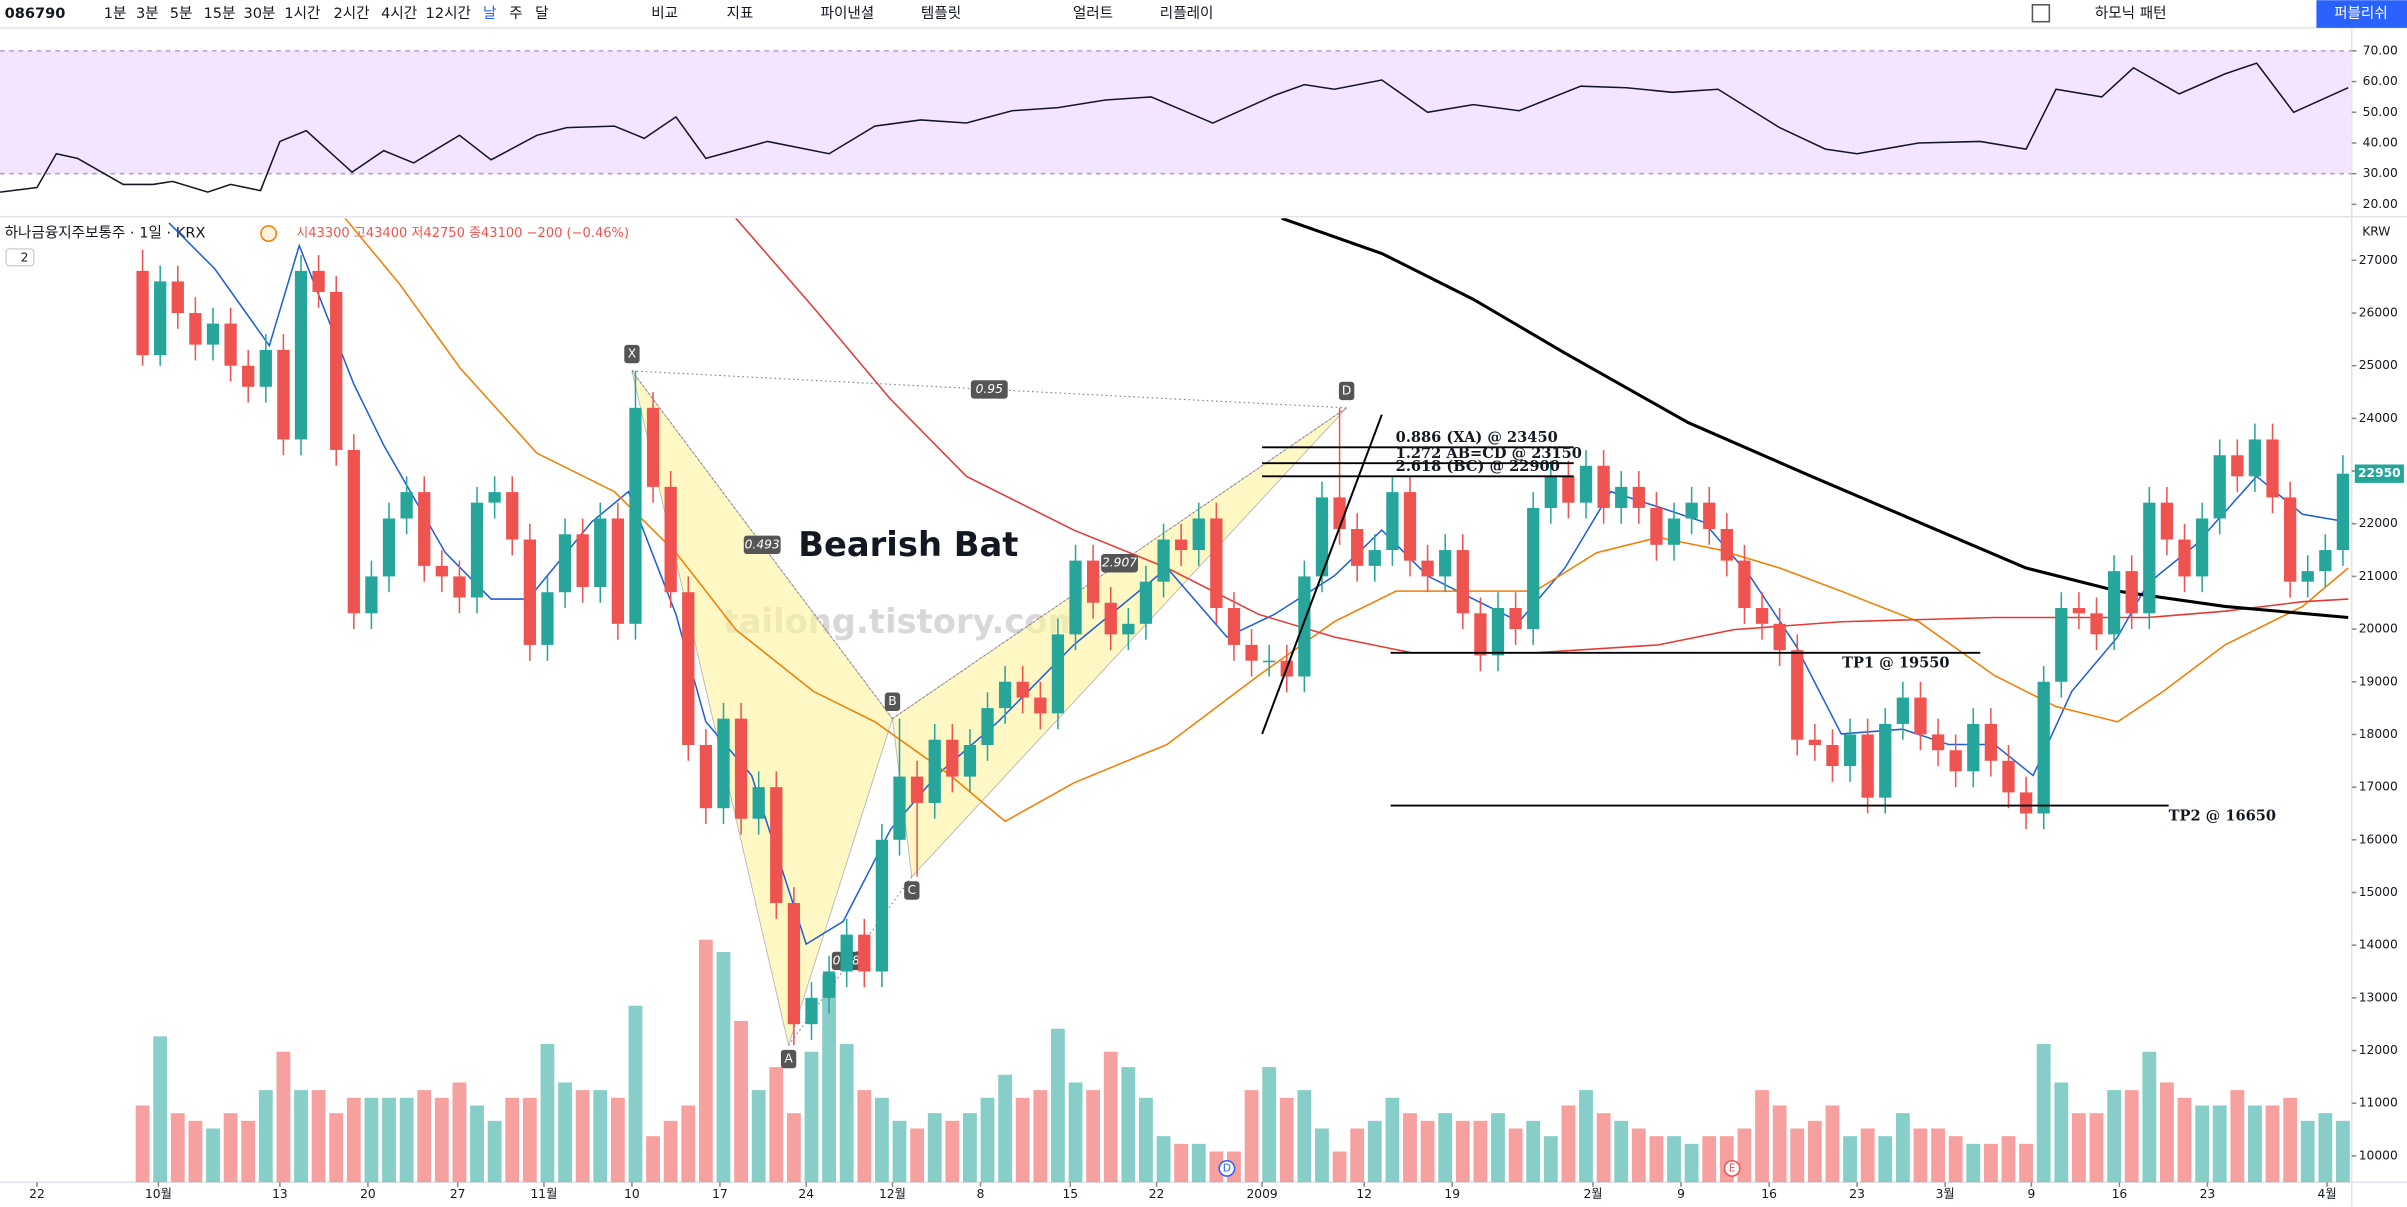 This screenshot has height=1207, width=2407. What do you see at coordinates (1176, 112) in the screenshot?
I see `rsi-band` at bounding box center [1176, 112].